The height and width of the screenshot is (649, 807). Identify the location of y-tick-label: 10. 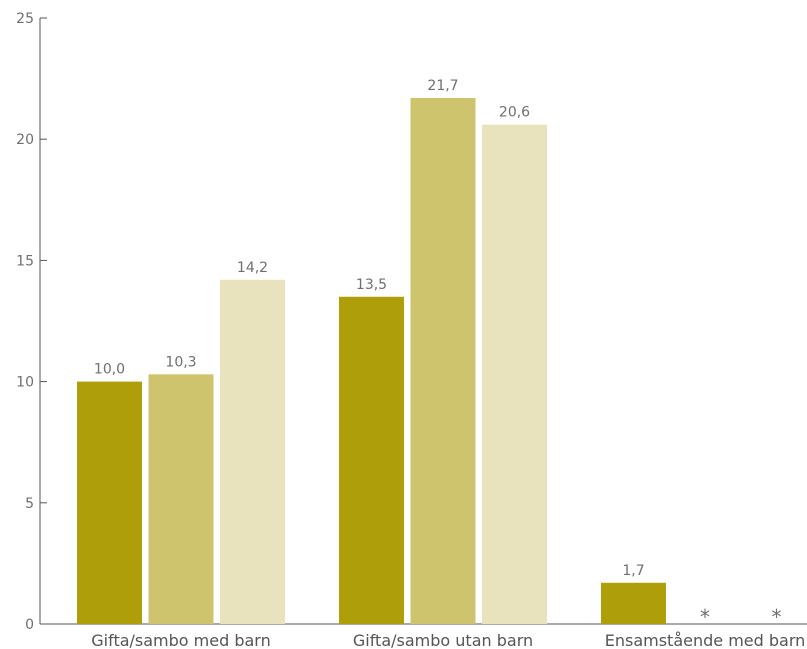
(25, 383).